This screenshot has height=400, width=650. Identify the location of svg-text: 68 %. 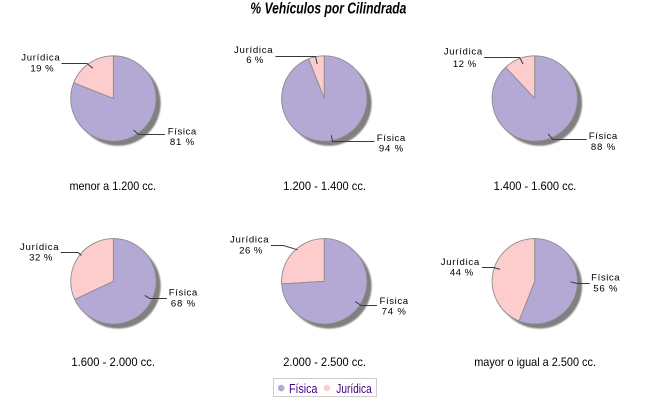
(183, 304).